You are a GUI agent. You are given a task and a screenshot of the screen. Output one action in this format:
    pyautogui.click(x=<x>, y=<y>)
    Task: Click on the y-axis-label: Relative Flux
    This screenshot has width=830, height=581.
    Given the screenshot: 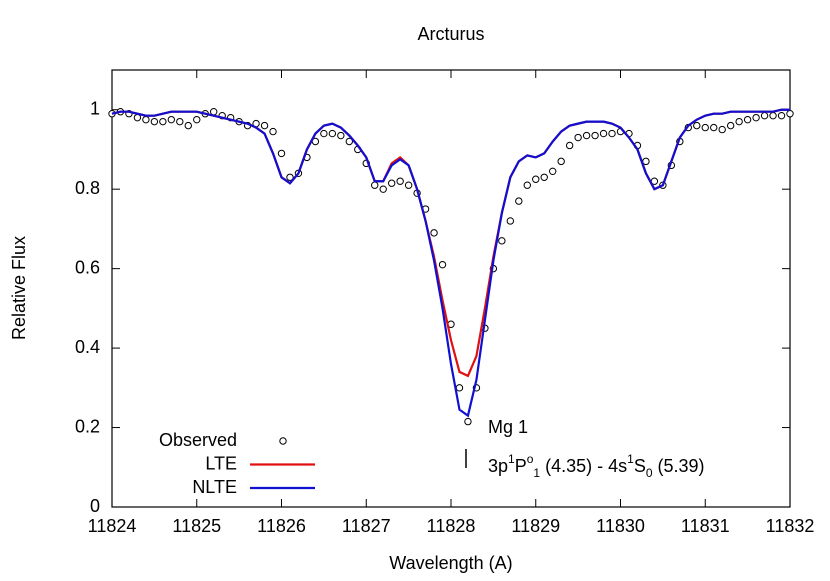 What is the action you would take?
    pyautogui.click(x=19, y=288)
    